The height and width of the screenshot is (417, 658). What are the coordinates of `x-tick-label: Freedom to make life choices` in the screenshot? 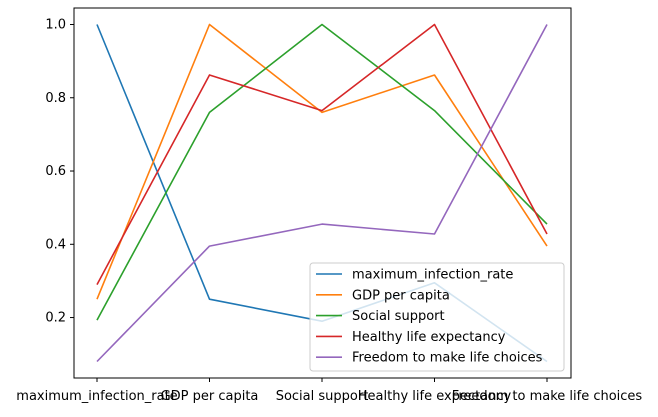 It's located at (547, 396).